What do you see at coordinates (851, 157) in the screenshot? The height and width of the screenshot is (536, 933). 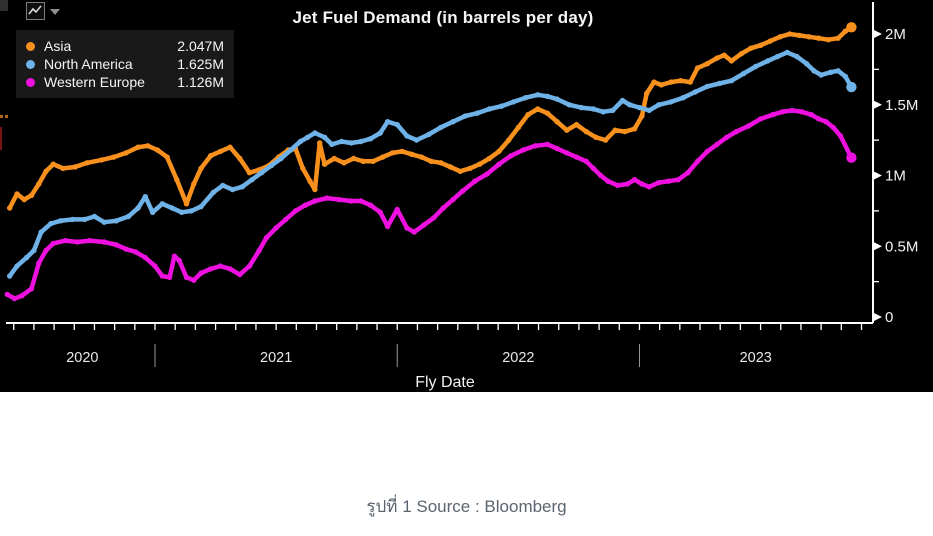 I see `series-last-point-western-europe` at bounding box center [851, 157].